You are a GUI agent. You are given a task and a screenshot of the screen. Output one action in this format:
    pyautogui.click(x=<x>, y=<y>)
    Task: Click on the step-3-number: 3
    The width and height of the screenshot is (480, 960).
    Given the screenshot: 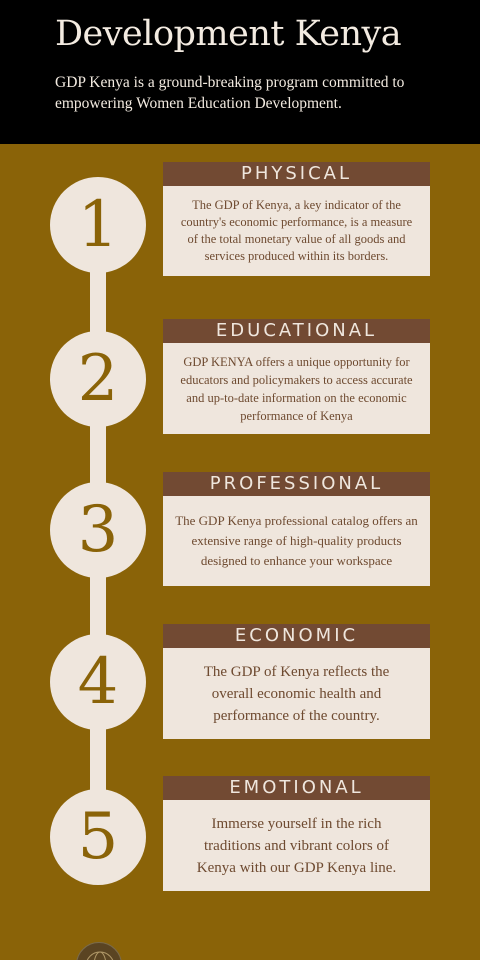 What is the action you would take?
    pyautogui.click(x=98, y=530)
    